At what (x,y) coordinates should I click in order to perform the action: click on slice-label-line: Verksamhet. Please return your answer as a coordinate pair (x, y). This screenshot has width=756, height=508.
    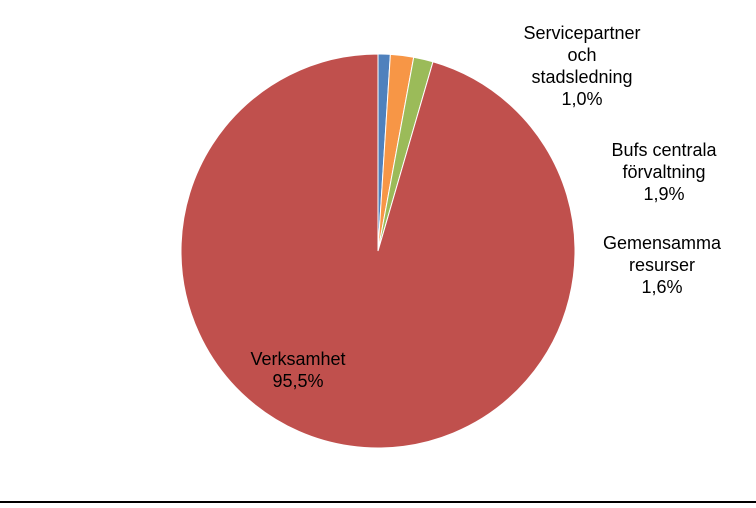
    Looking at the image, I should click on (297, 359).